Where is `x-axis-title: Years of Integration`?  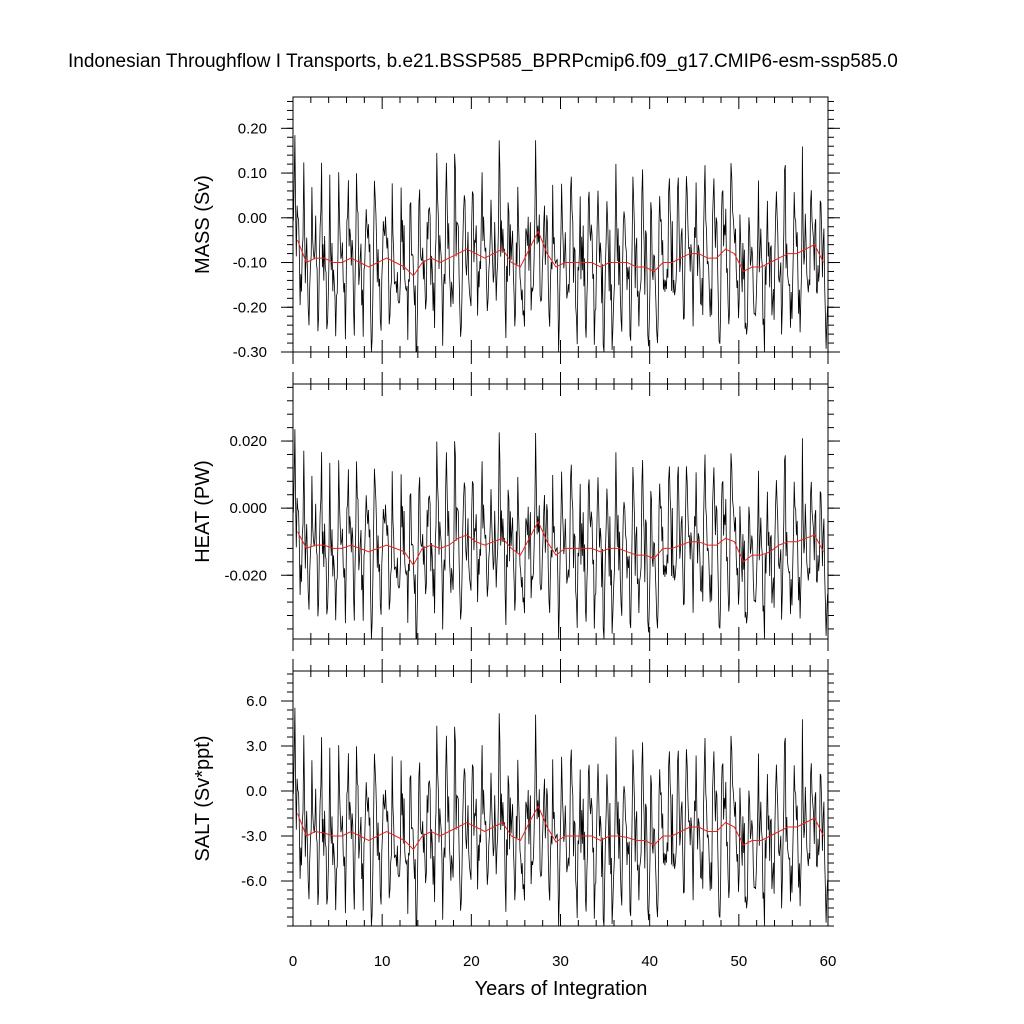
x-axis-title: Years of Integration is located at coordinates (561, 989).